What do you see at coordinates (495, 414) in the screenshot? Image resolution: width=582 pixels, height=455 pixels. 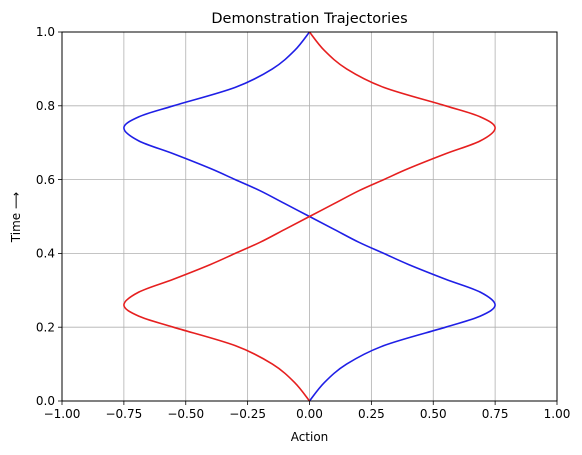 I see `x-tick-label: 0.75` at bounding box center [495, 414].